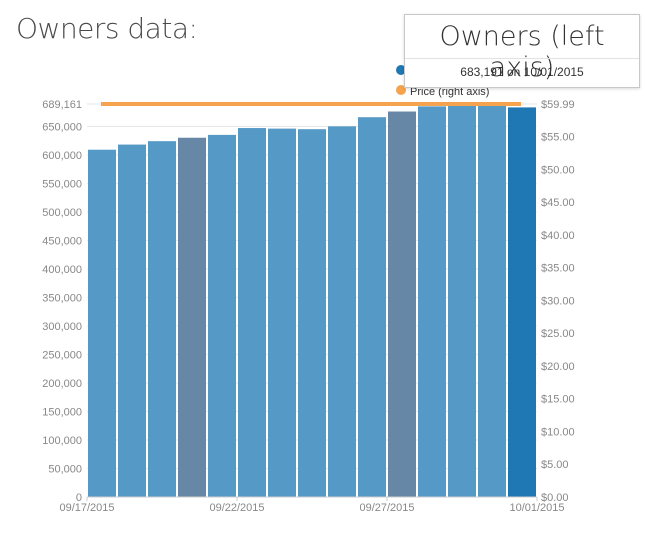 This screenshot has width=650, height=535. I want to click on legend-owners-marker, so click(401, 70).